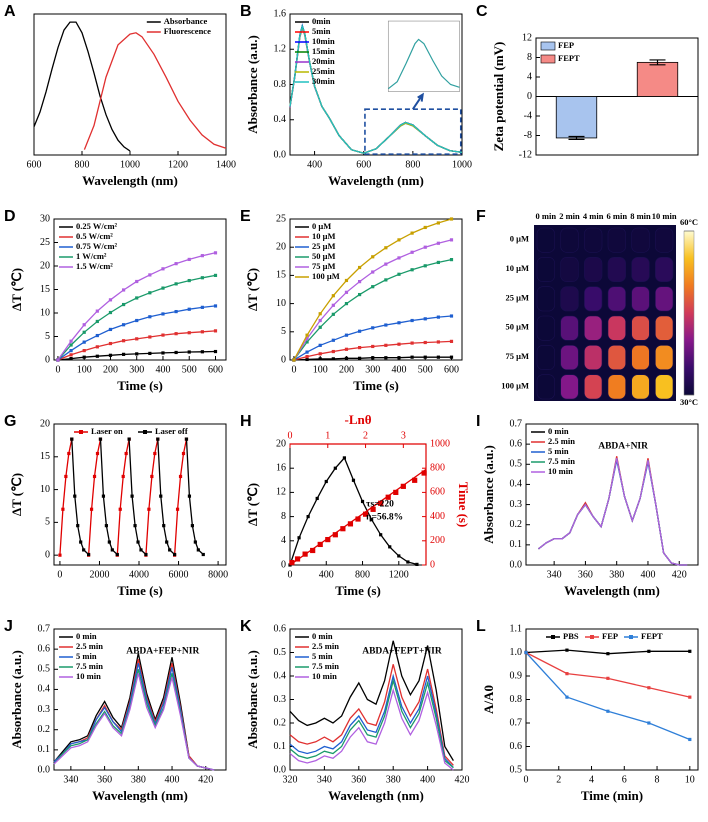 The width and height of the screenshot is (708, 822). What do you see at coordinates (525, 154) in the screenshot?
I see `y-tick-label: -12` at bounding box center [525, 154].